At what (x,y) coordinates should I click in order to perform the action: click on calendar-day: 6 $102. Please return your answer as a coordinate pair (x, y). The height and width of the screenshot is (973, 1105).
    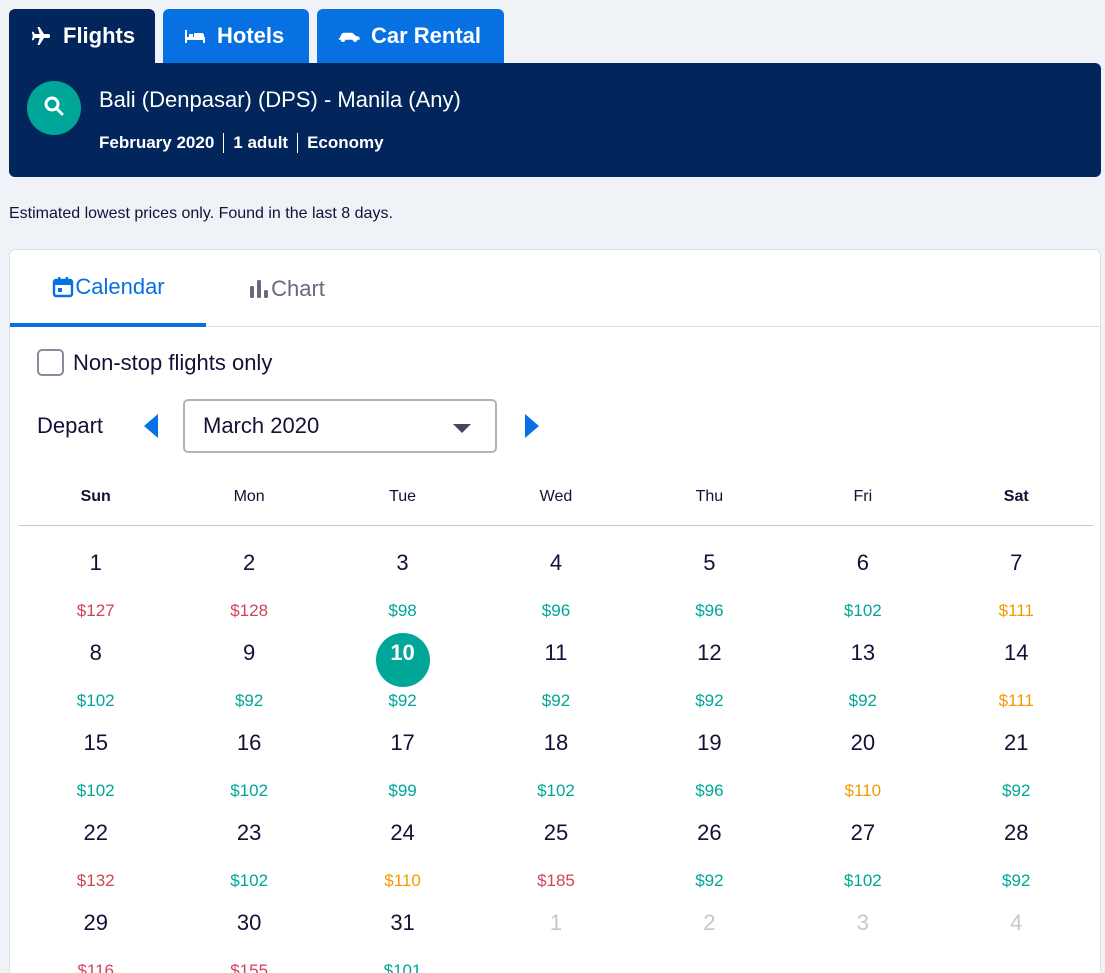
    Looking at the image, I should click on (862, 573).